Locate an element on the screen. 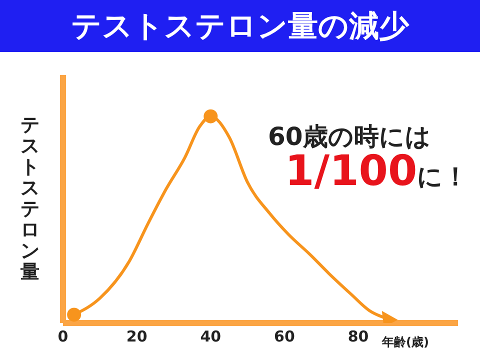 Image resolution: width=480 pixels, height=360 pixels. x-tick-label: 40 is located at coordinates (211, 337).